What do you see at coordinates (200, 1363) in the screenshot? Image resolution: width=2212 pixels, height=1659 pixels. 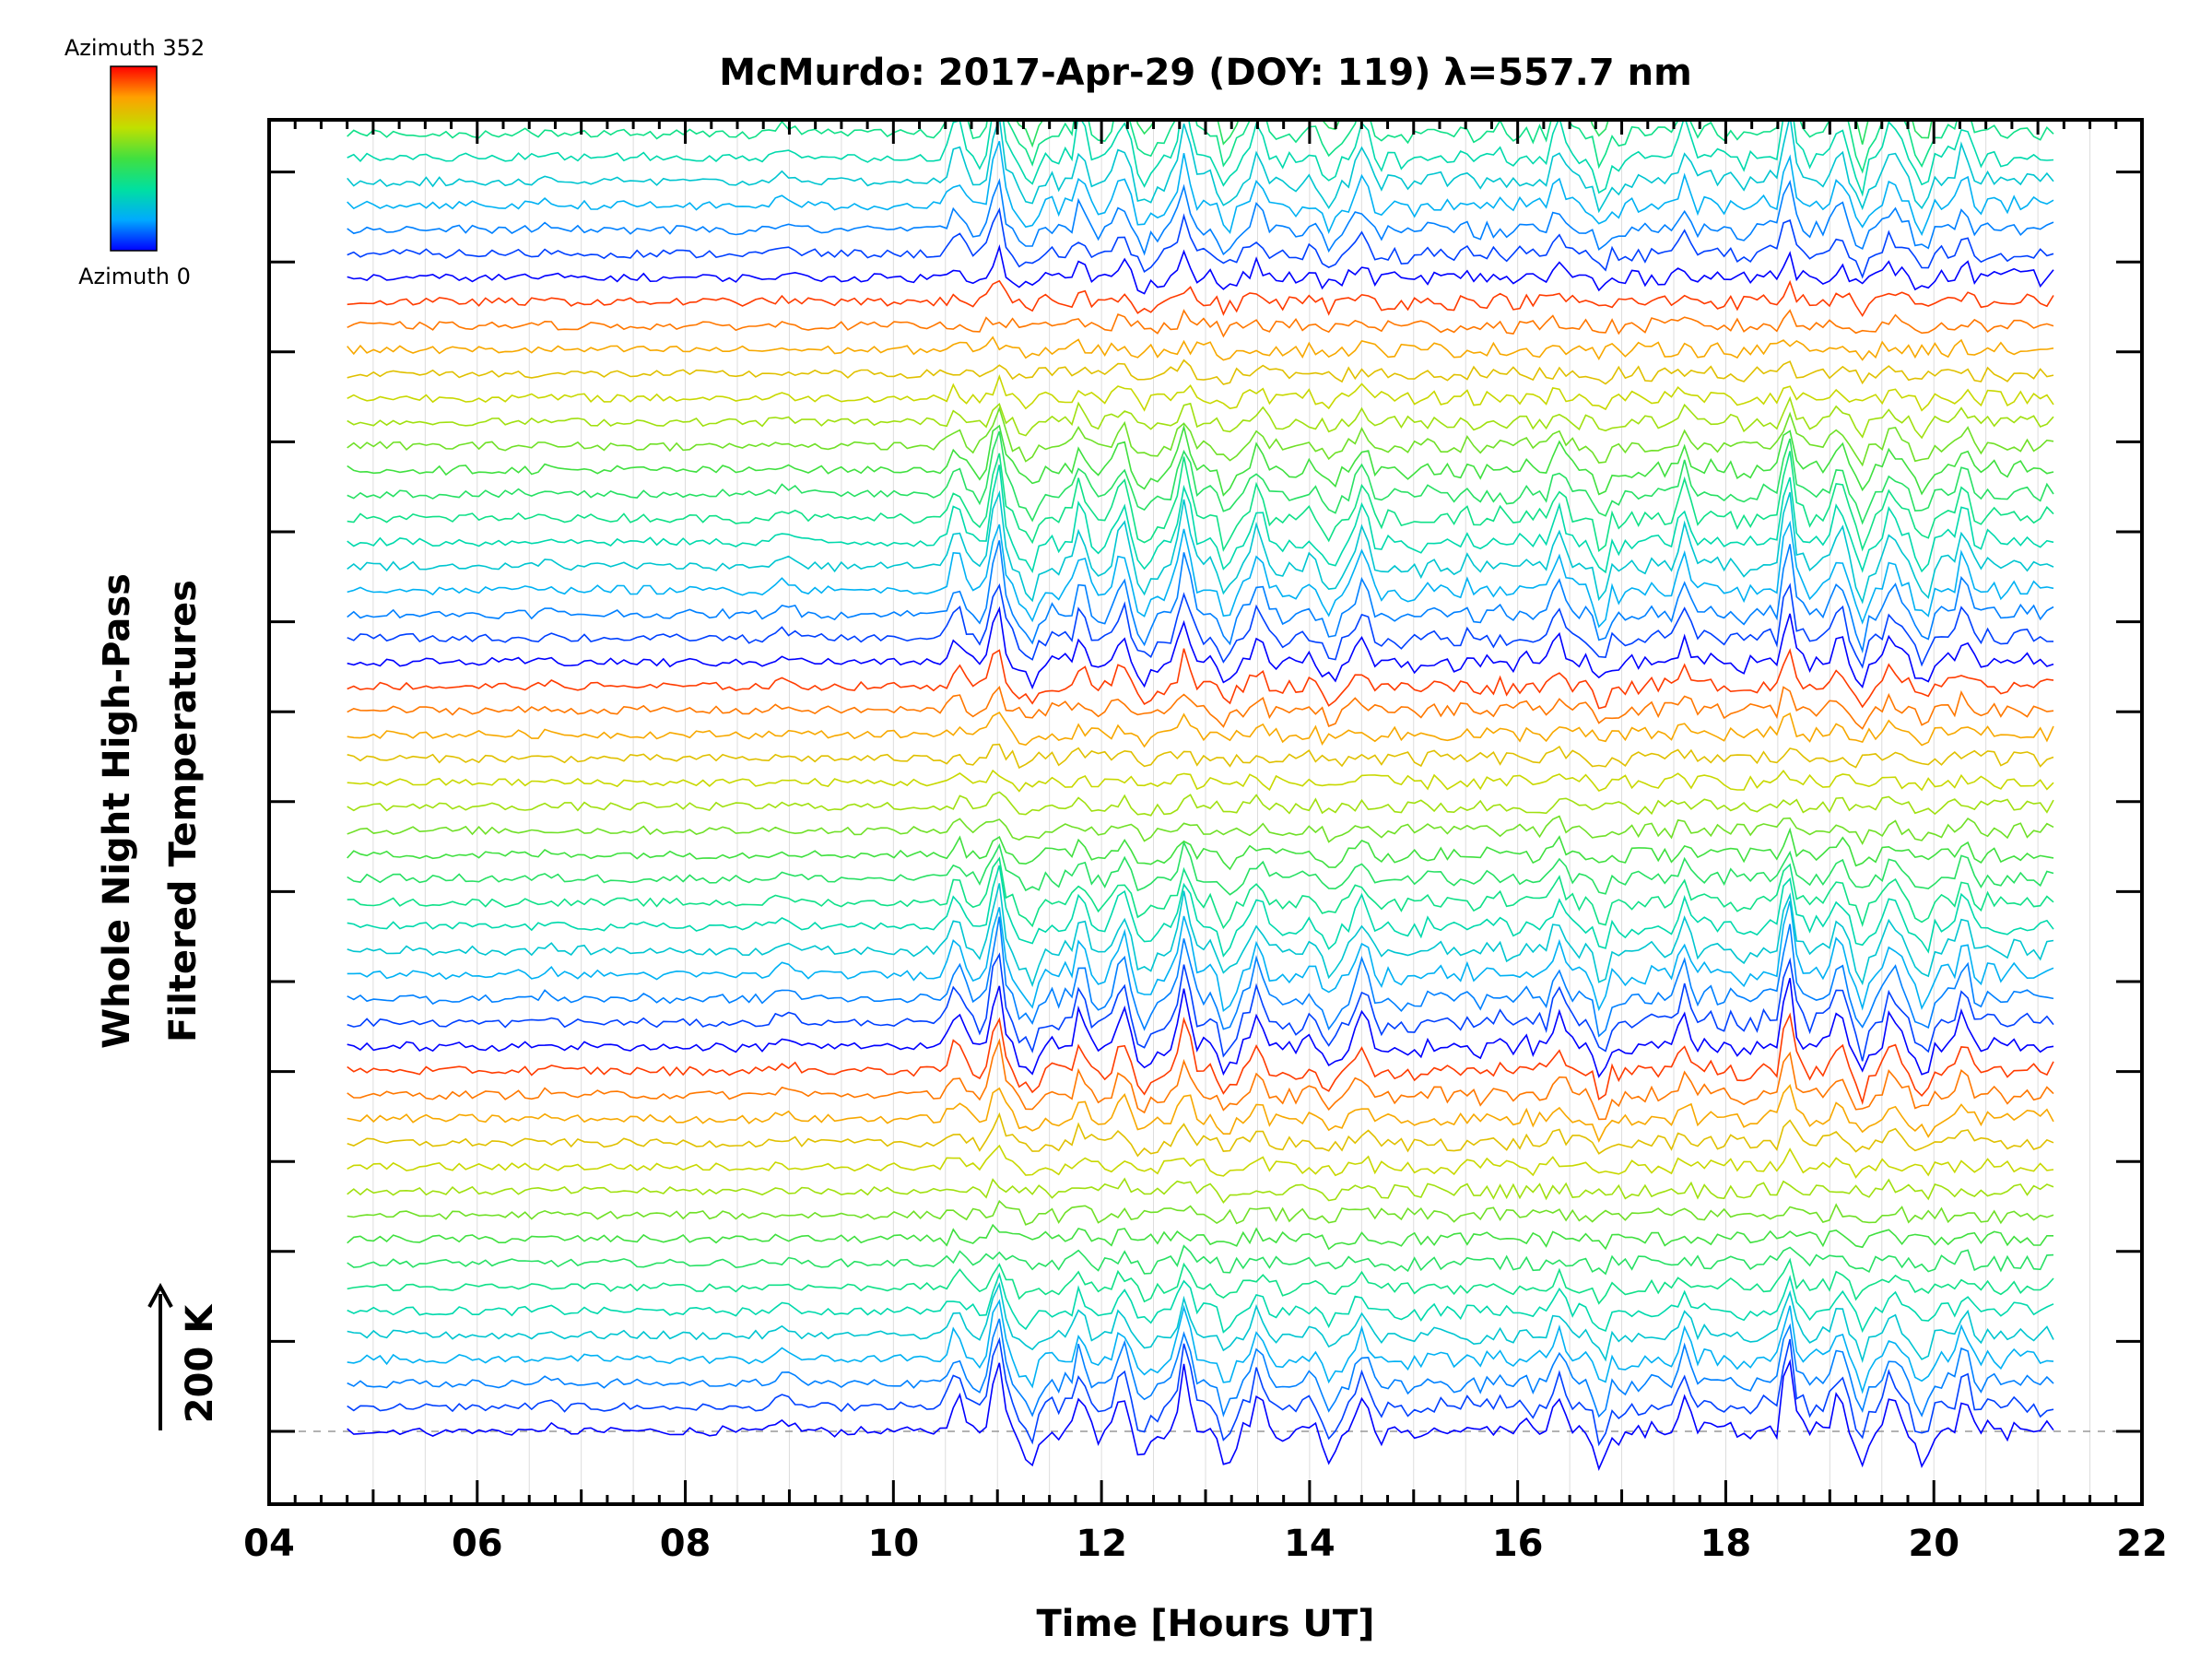 I see `scale-bar-label: 200 K` at bounding box center [200, 1363].